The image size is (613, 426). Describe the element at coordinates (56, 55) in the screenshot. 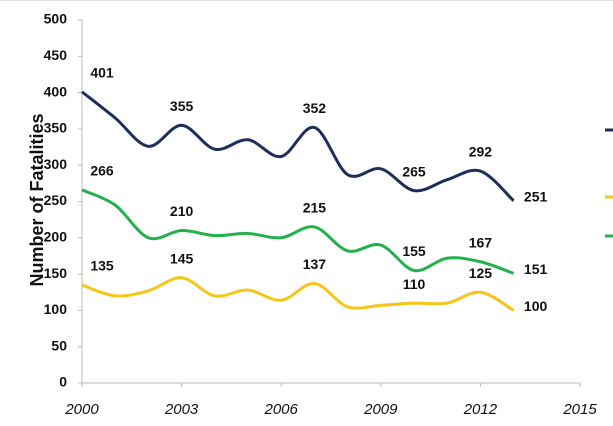

I see `y-tick-label: 450` at that location.